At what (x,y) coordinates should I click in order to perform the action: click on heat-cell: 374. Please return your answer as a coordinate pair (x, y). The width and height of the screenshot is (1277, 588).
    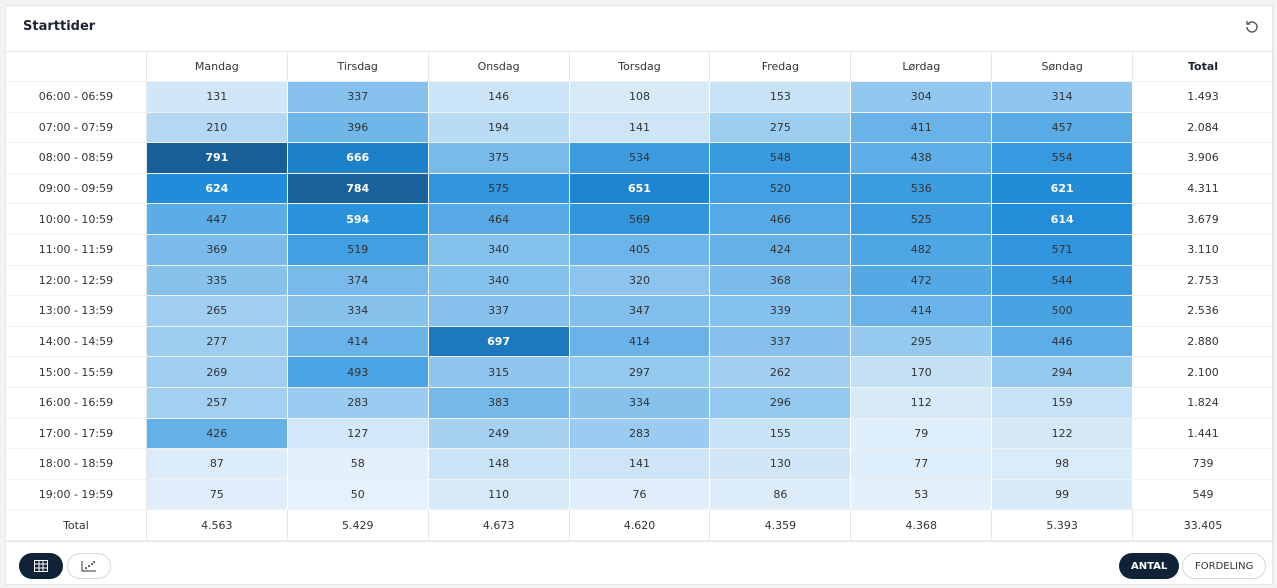
    Looking at the image, I should click on (358, 281).